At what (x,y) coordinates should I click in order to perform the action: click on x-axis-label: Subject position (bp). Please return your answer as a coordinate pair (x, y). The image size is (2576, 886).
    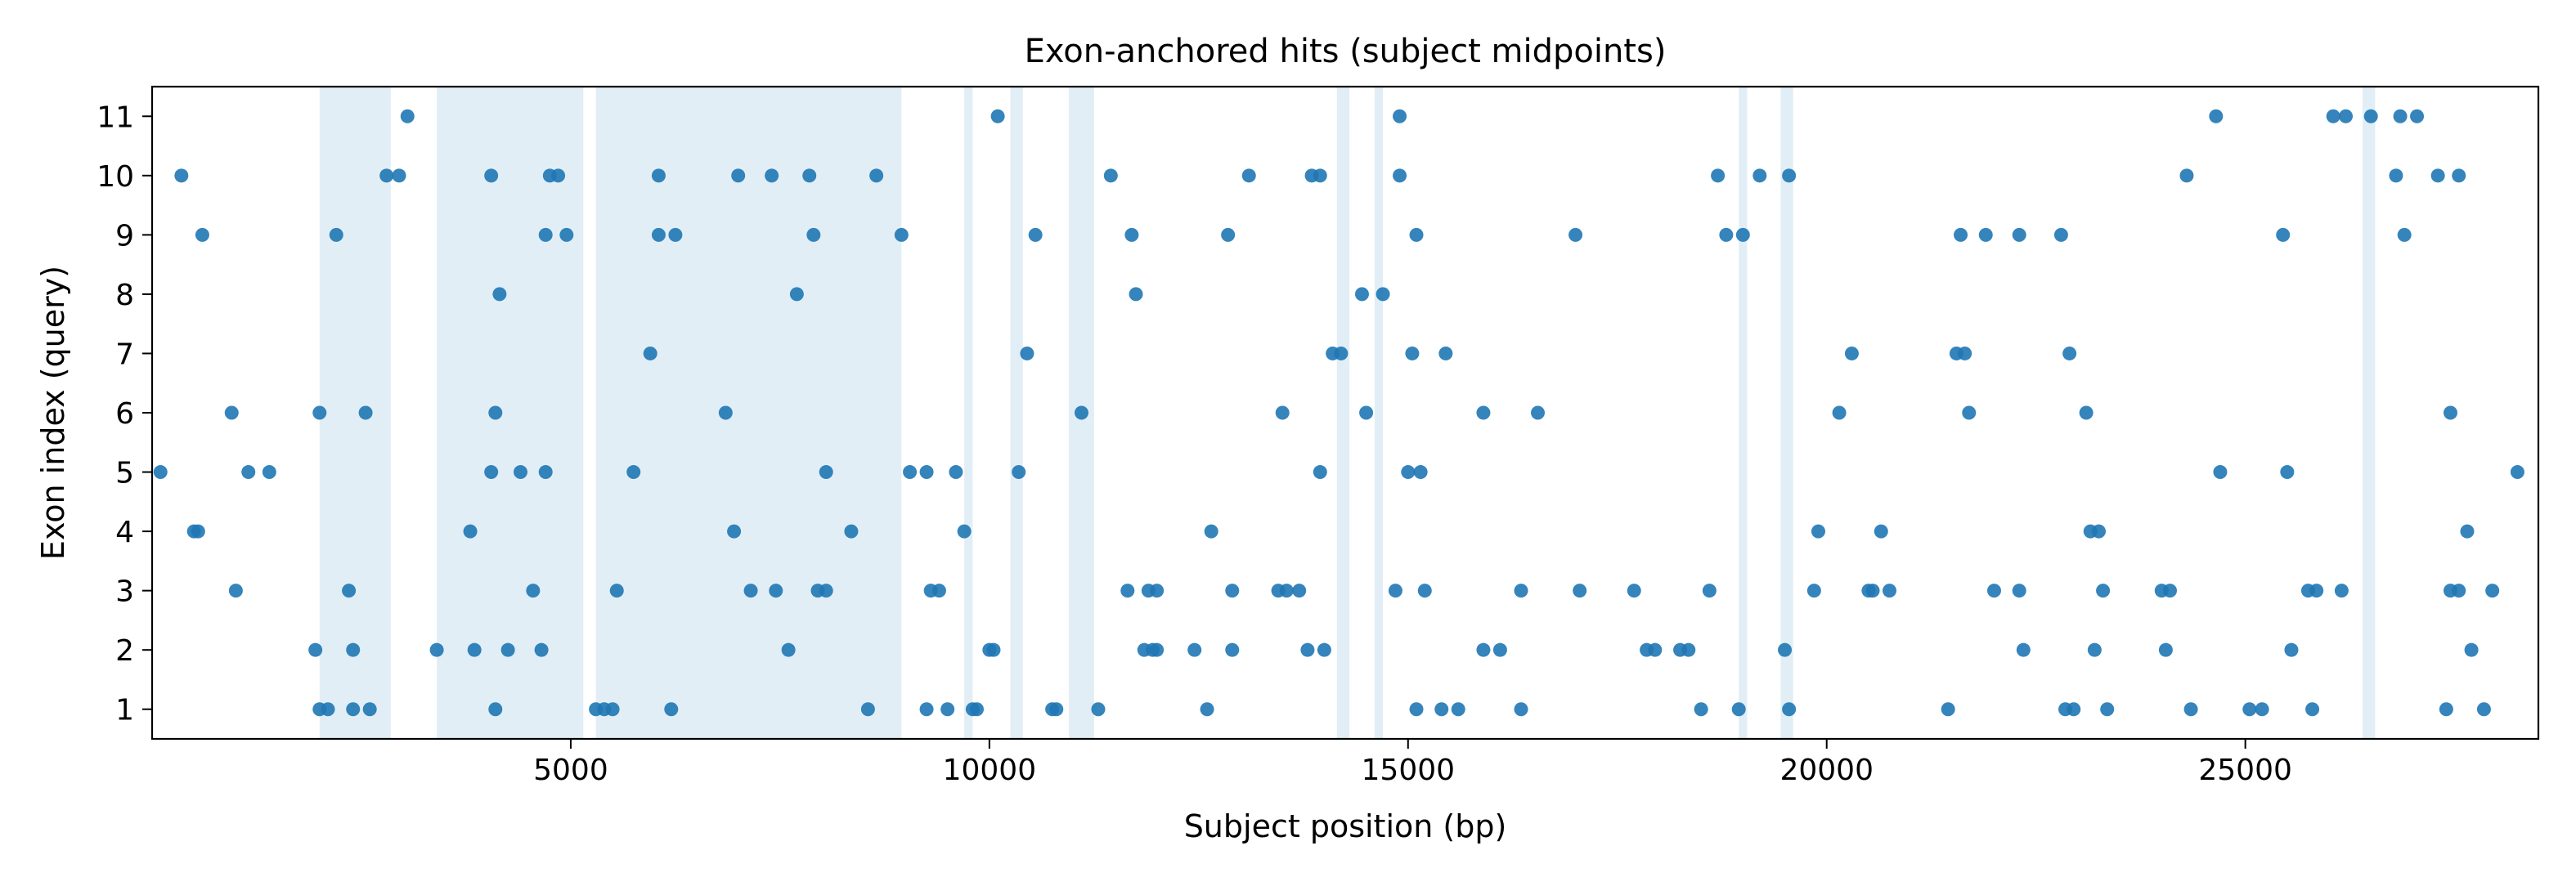
    Looking at the image, I should click on (1345, 826).